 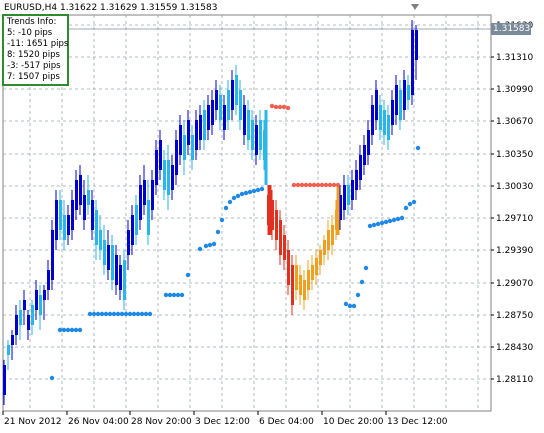 I want to click on price-label: 1.28430, so click(x=514, y=348).